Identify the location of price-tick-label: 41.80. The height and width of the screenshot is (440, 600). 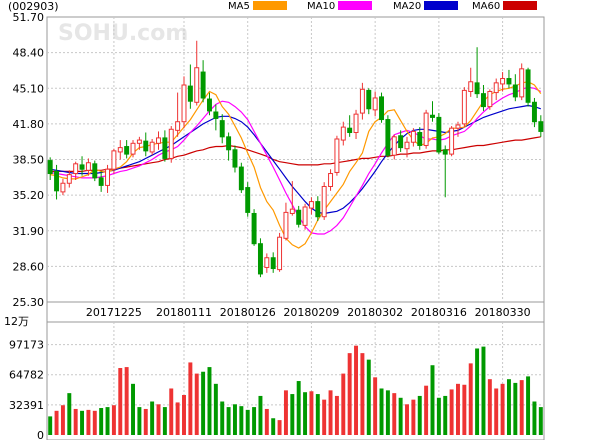
(29, 124).